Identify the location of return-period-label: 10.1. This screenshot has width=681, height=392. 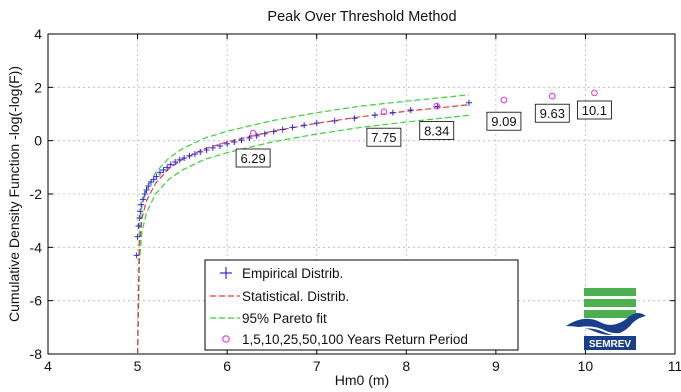
(594, 110).